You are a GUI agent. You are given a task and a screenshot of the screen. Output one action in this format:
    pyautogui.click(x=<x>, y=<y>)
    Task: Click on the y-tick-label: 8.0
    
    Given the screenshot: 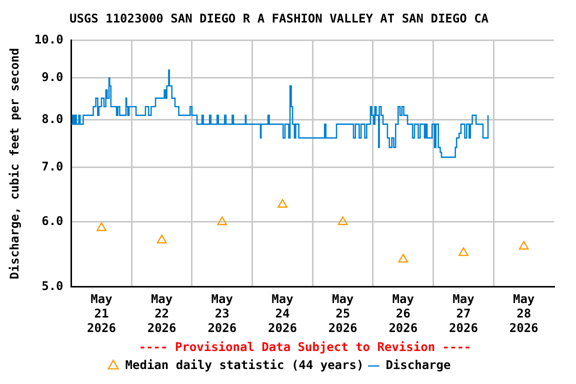 What is the action you would take?
    pyautogui.click(x=53, y=119)
    